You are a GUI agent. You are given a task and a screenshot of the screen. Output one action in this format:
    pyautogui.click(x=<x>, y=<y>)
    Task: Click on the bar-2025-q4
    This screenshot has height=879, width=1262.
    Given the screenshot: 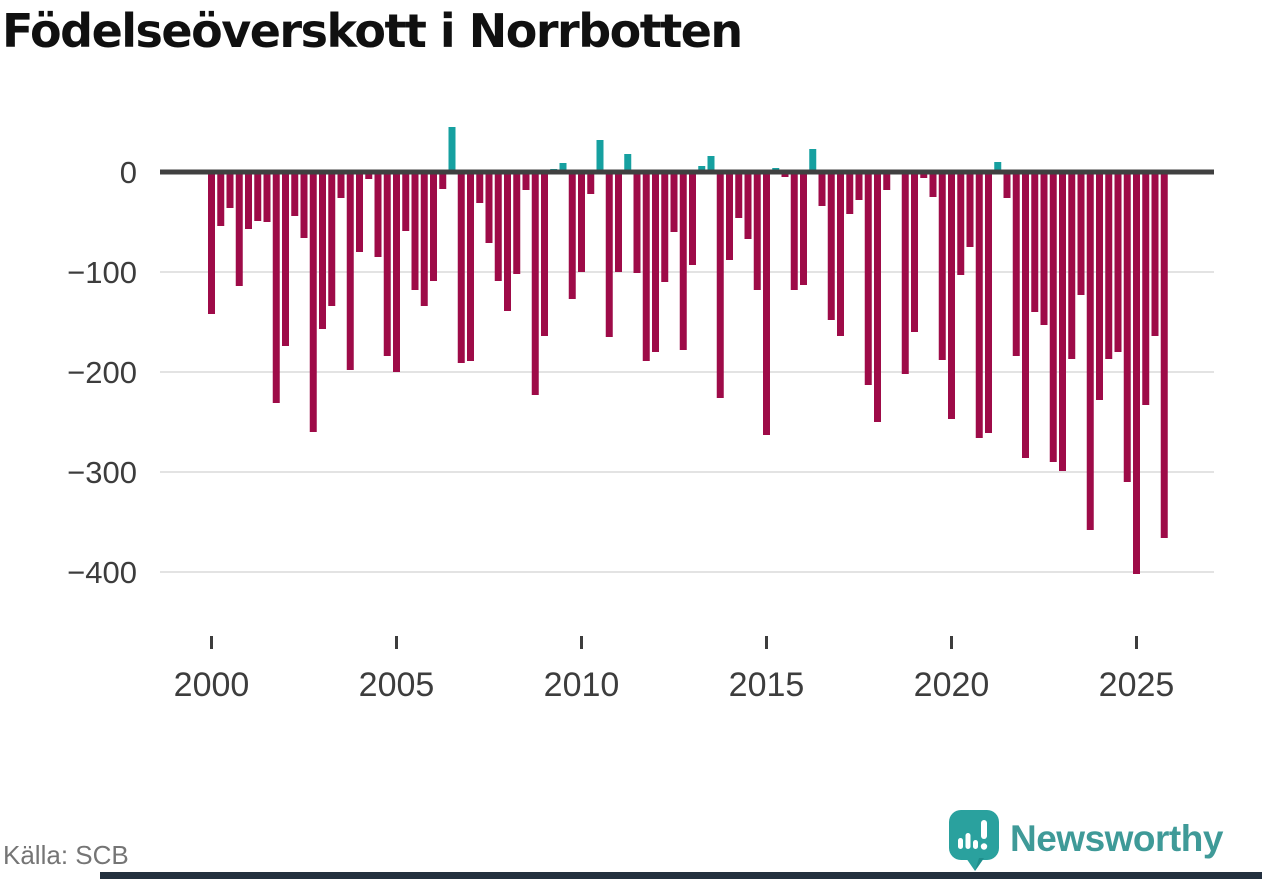 What is the action you would take?
    pyautogui.click(x=1164, y=355)
    